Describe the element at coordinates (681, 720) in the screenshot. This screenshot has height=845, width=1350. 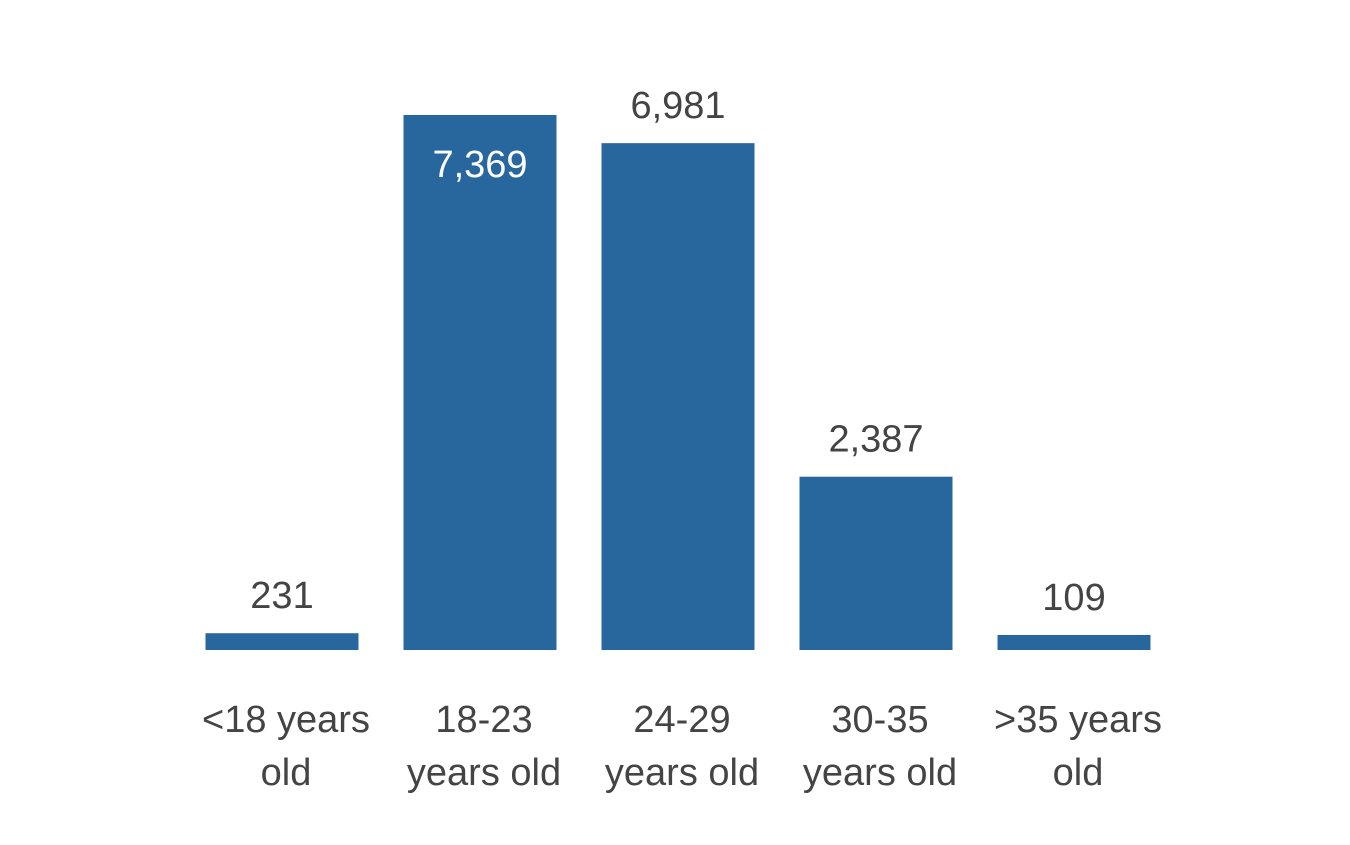
I see `category-label-2-line-0: 24-29` at that location.